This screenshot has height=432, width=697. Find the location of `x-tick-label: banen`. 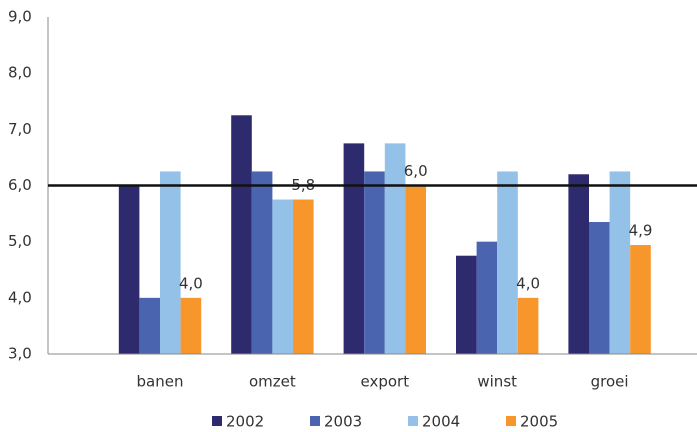

x-tick-label: banen is located at coordinates (160, 382).